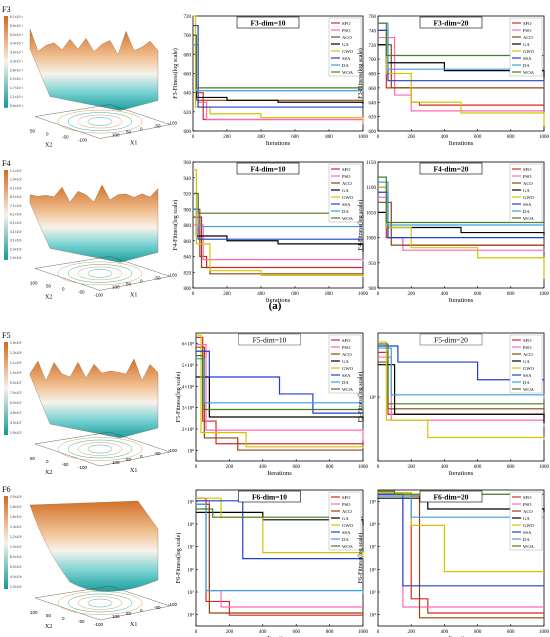 The width and height of the screenshot is (550, 637). I want to click on surface-function-label: F4, so click(6, 163).